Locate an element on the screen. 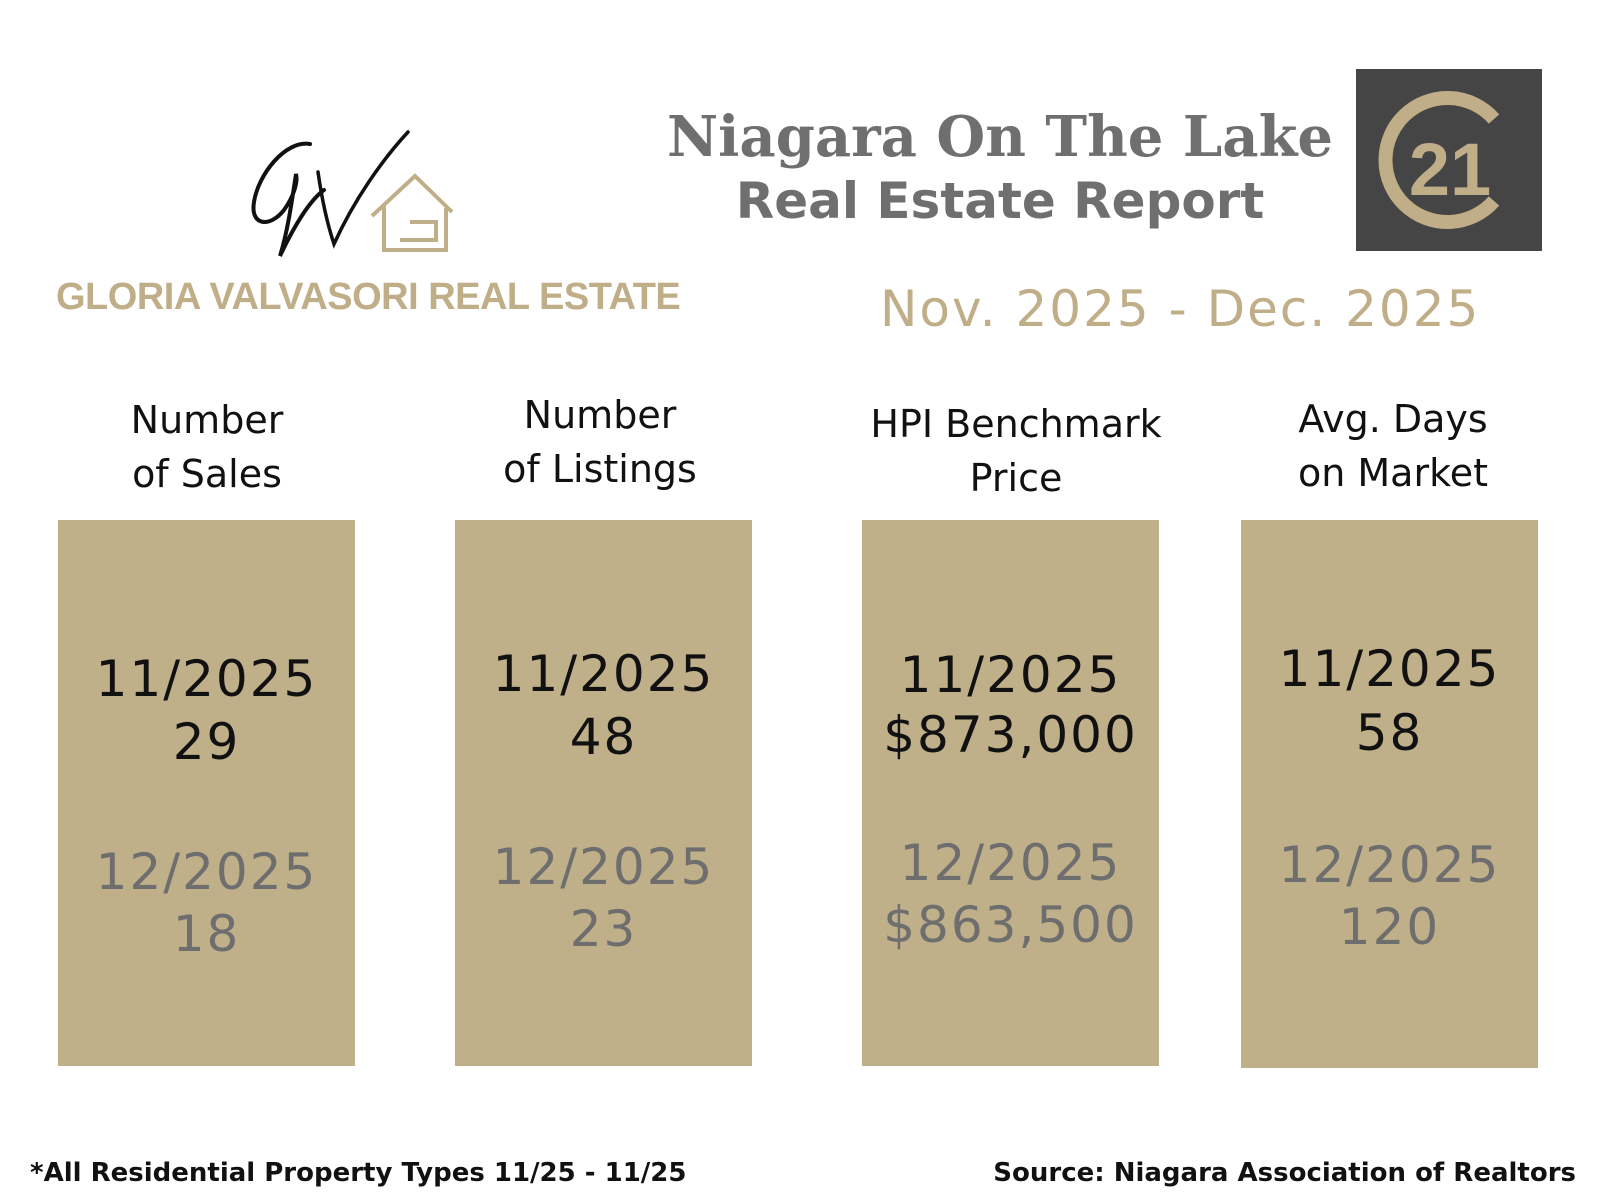  gv-monogram-icon is located at coordinates (352, 193).